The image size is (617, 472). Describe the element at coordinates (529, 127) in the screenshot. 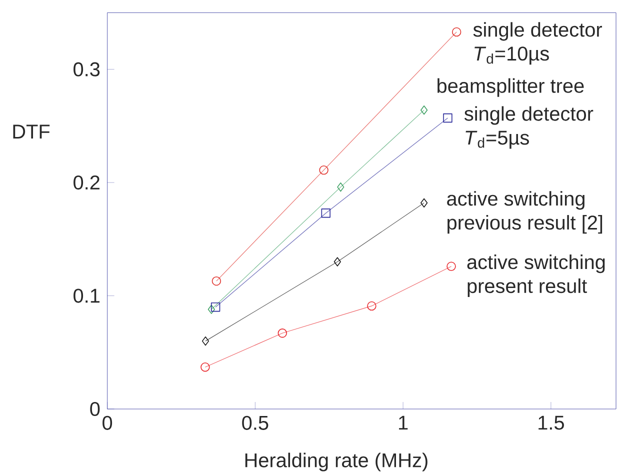

I see `series-label: single detector T$_{d}$=5µs` at that location.